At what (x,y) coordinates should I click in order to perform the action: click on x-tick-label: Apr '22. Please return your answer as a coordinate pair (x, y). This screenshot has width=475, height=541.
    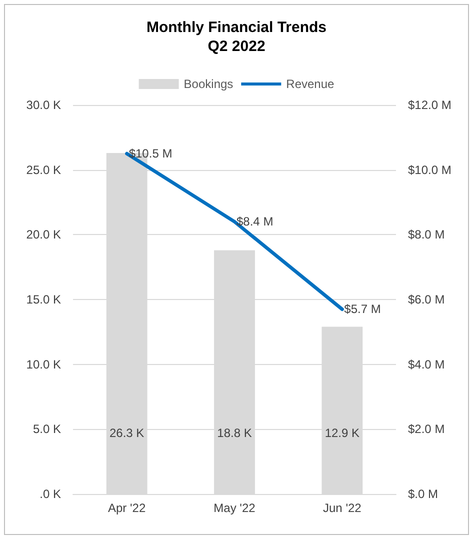
    Looking at the image, I should click on (127, 508).